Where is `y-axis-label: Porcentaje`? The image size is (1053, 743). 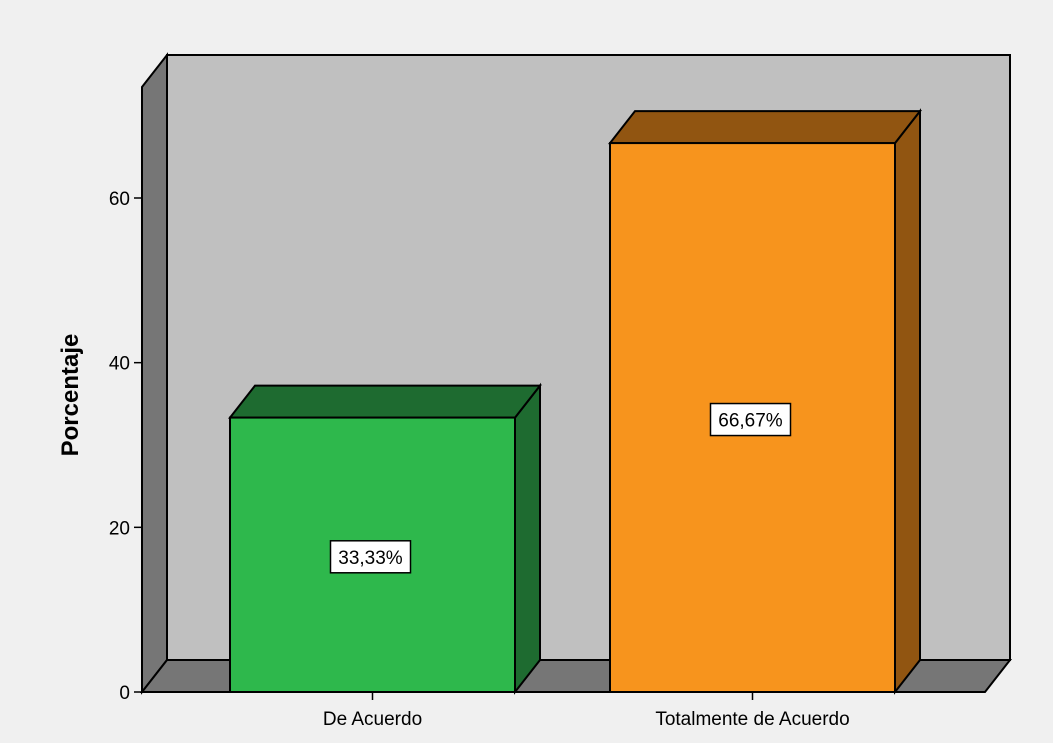 y-axis-label: Porcentaje is located at coordinates (70, 395).